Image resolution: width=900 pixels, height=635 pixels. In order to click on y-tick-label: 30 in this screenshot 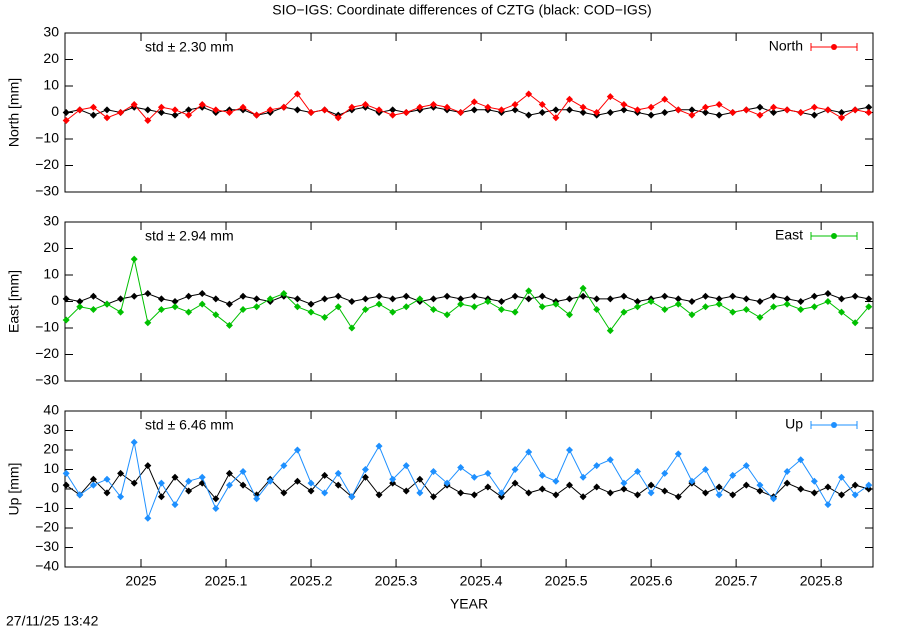, I will do `click(51, 429)`.